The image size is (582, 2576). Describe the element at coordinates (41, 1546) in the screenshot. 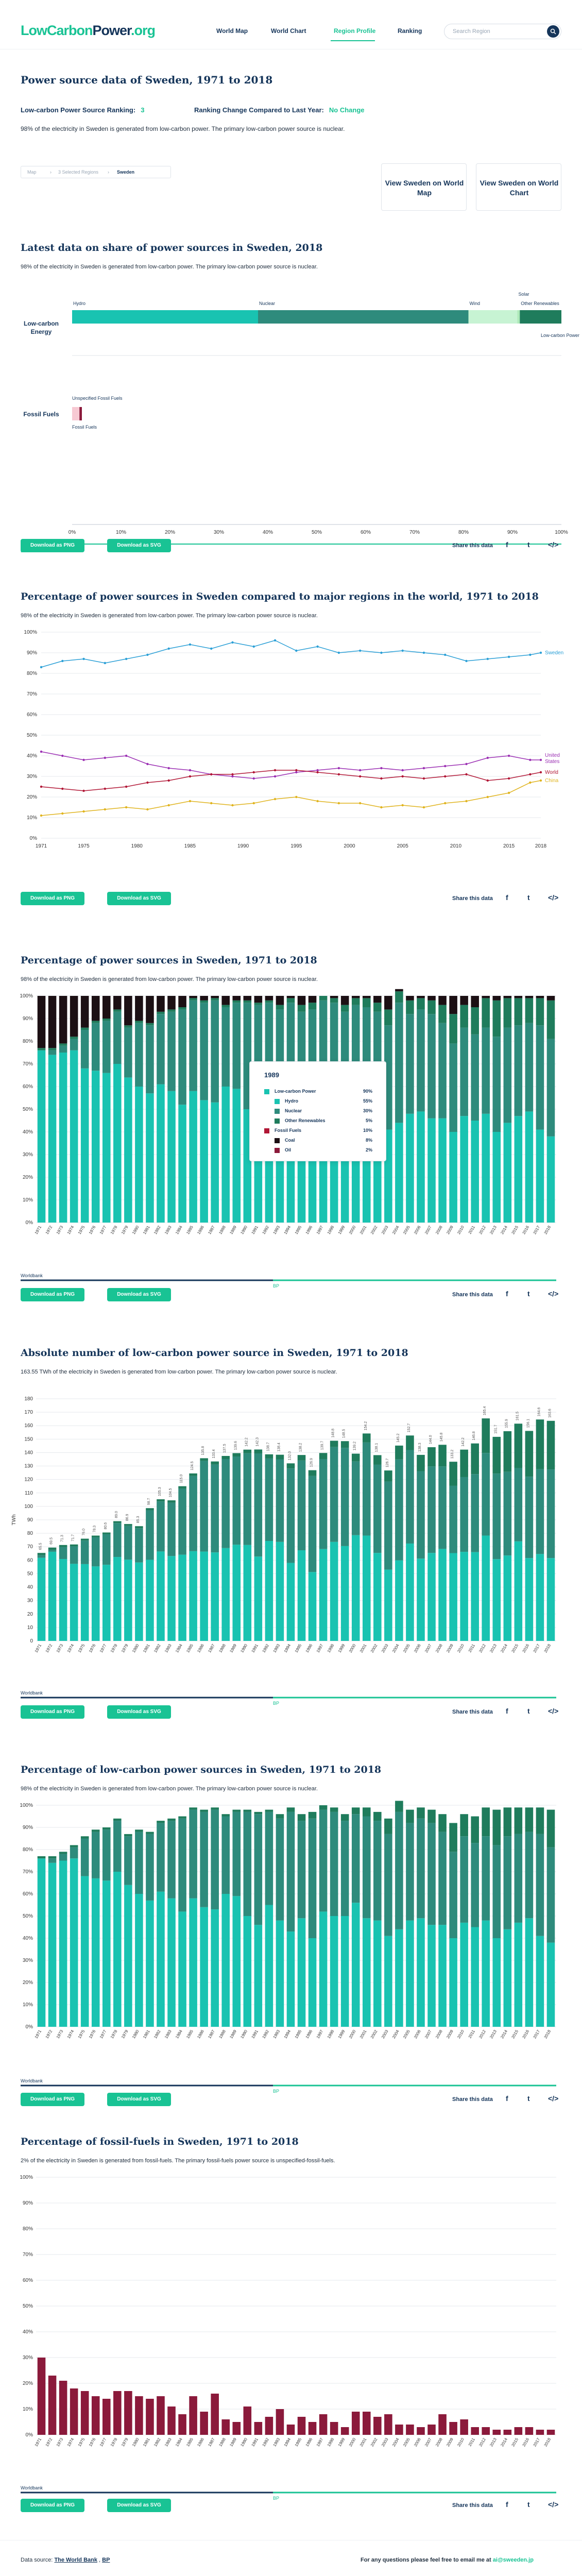

I see `total-label: 65.5` at that location.